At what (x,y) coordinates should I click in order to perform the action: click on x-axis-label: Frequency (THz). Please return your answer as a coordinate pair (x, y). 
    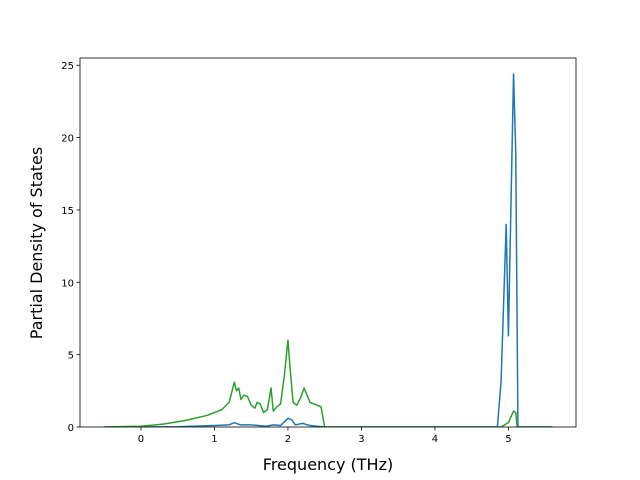
    Looking at the image, I should click on (328, 464).